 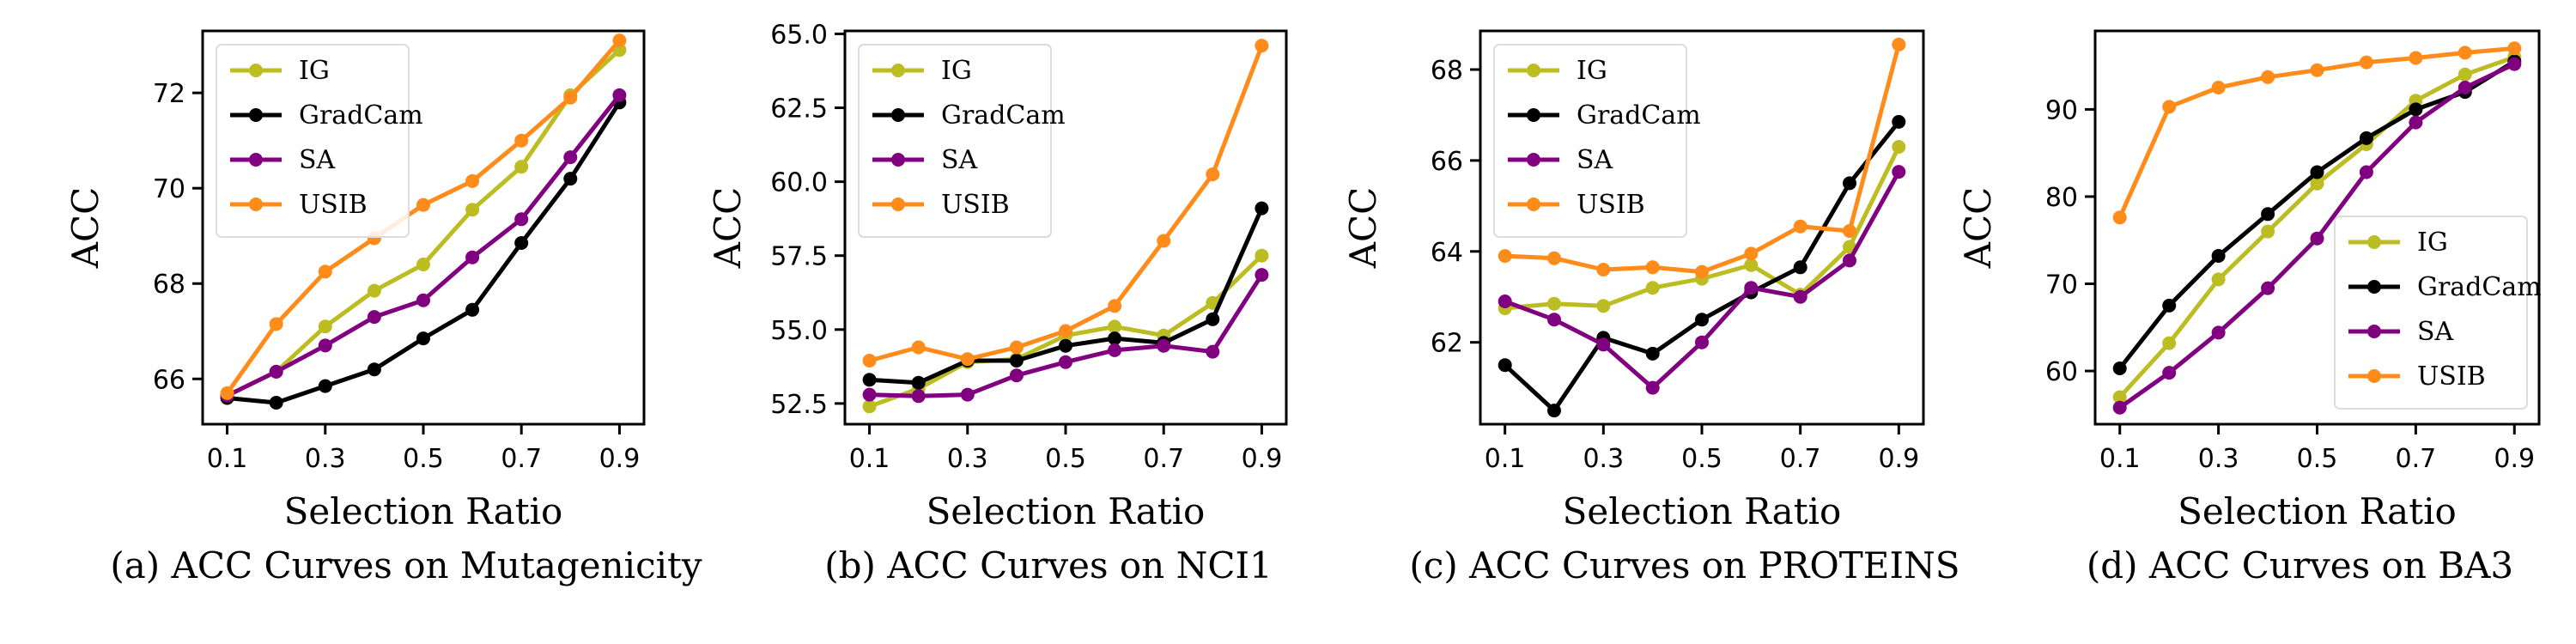 What do you see at coordinates (2061, 285) in the screenshot?
I see `y-tick-label: 70` at bounding box center [2061, 285].